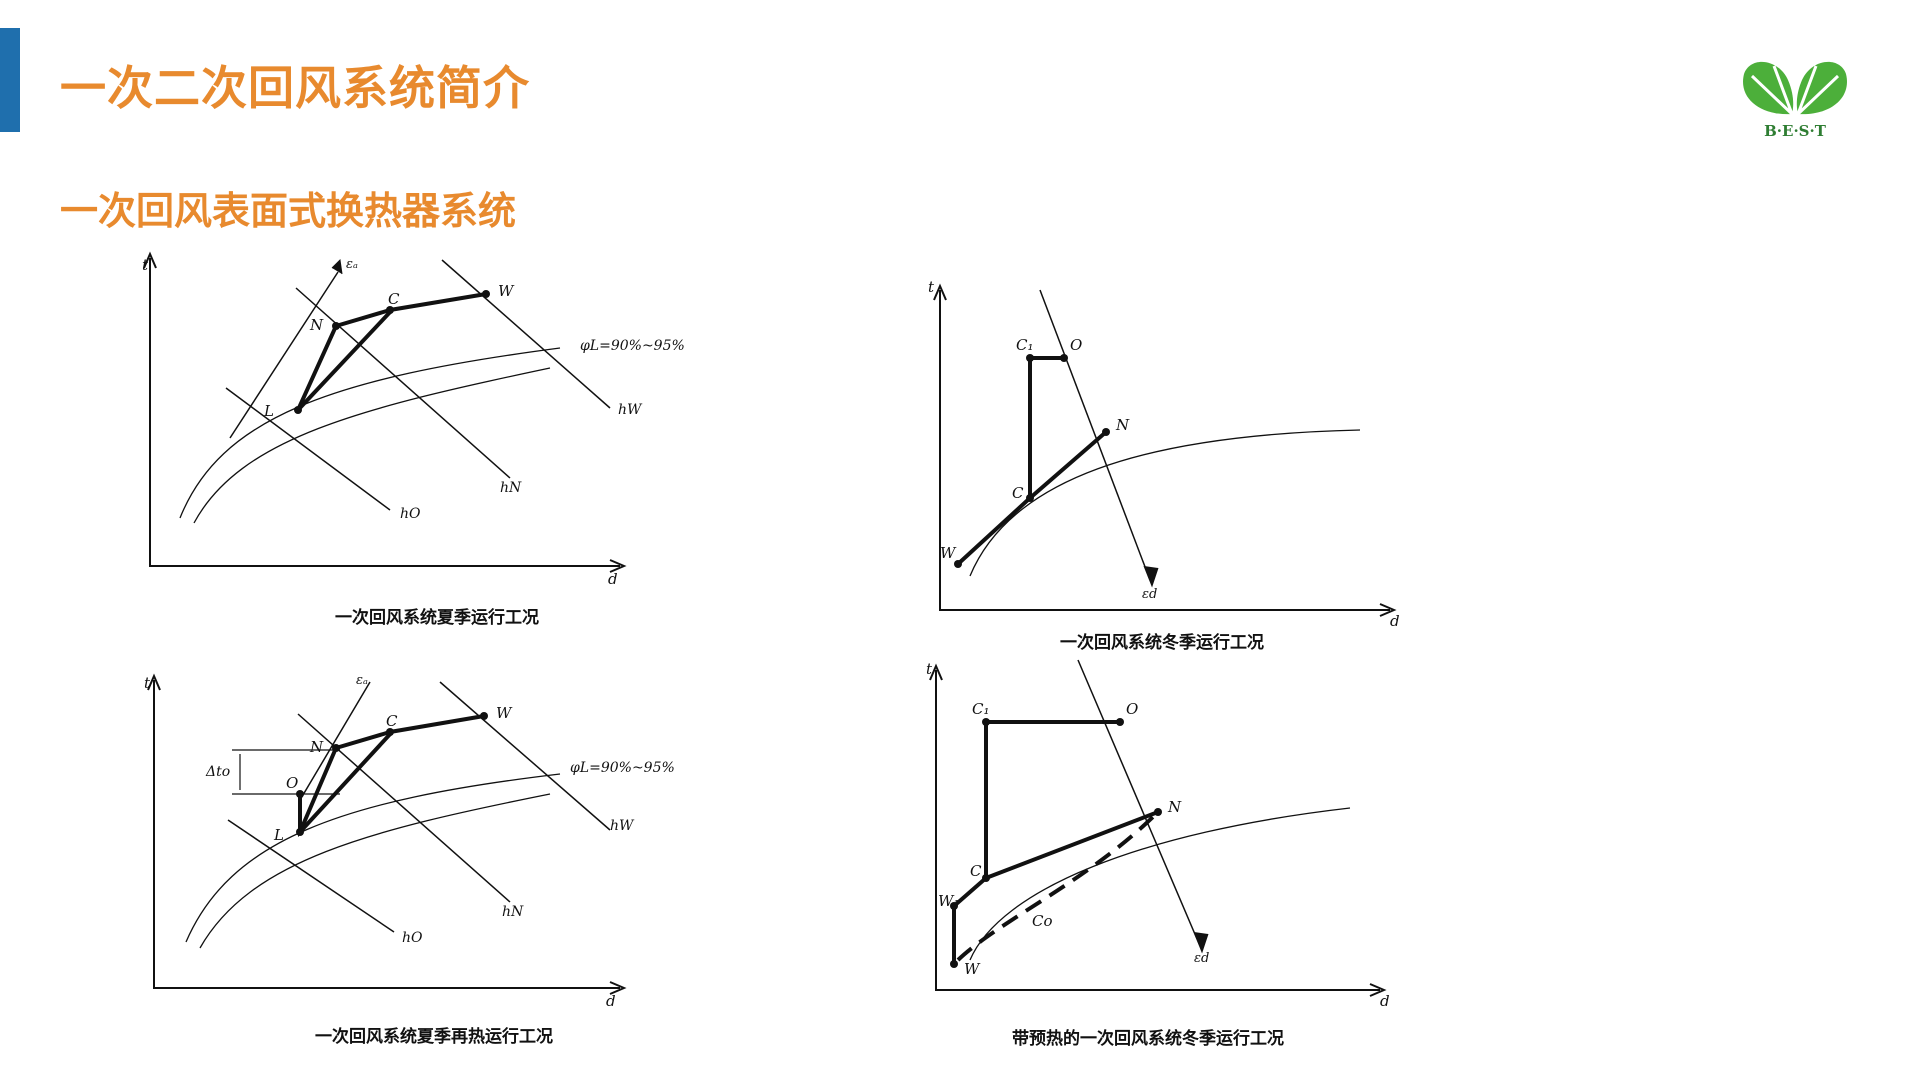 This screenshot has height=1080, width=1920. Describe the element at coordinates (217, 772) in the screenshot. I see `diagram-label-dt: Δto` at that location.